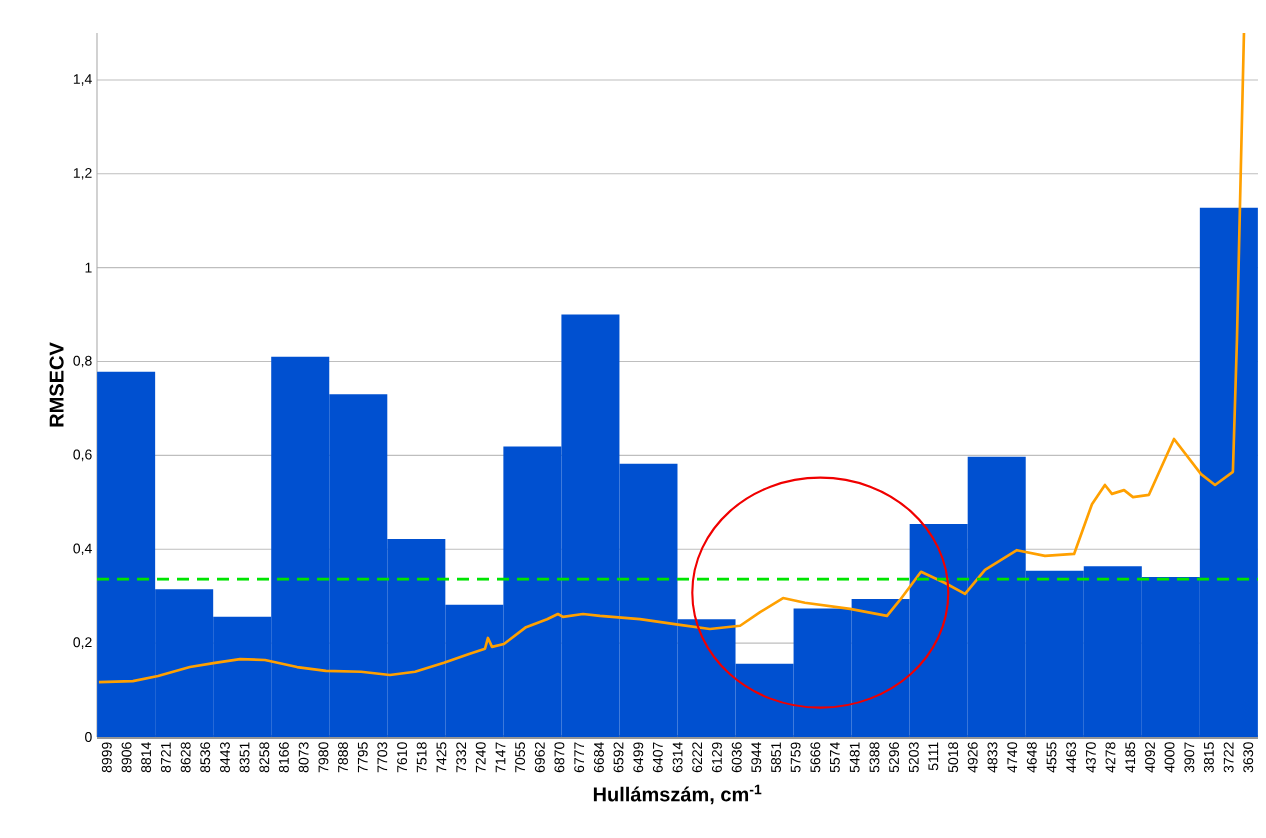  What do you see at coordinates (56, 384) in the screenshot?
I see `y-axis-title: RMSECV` at bounding box center [56, 384].